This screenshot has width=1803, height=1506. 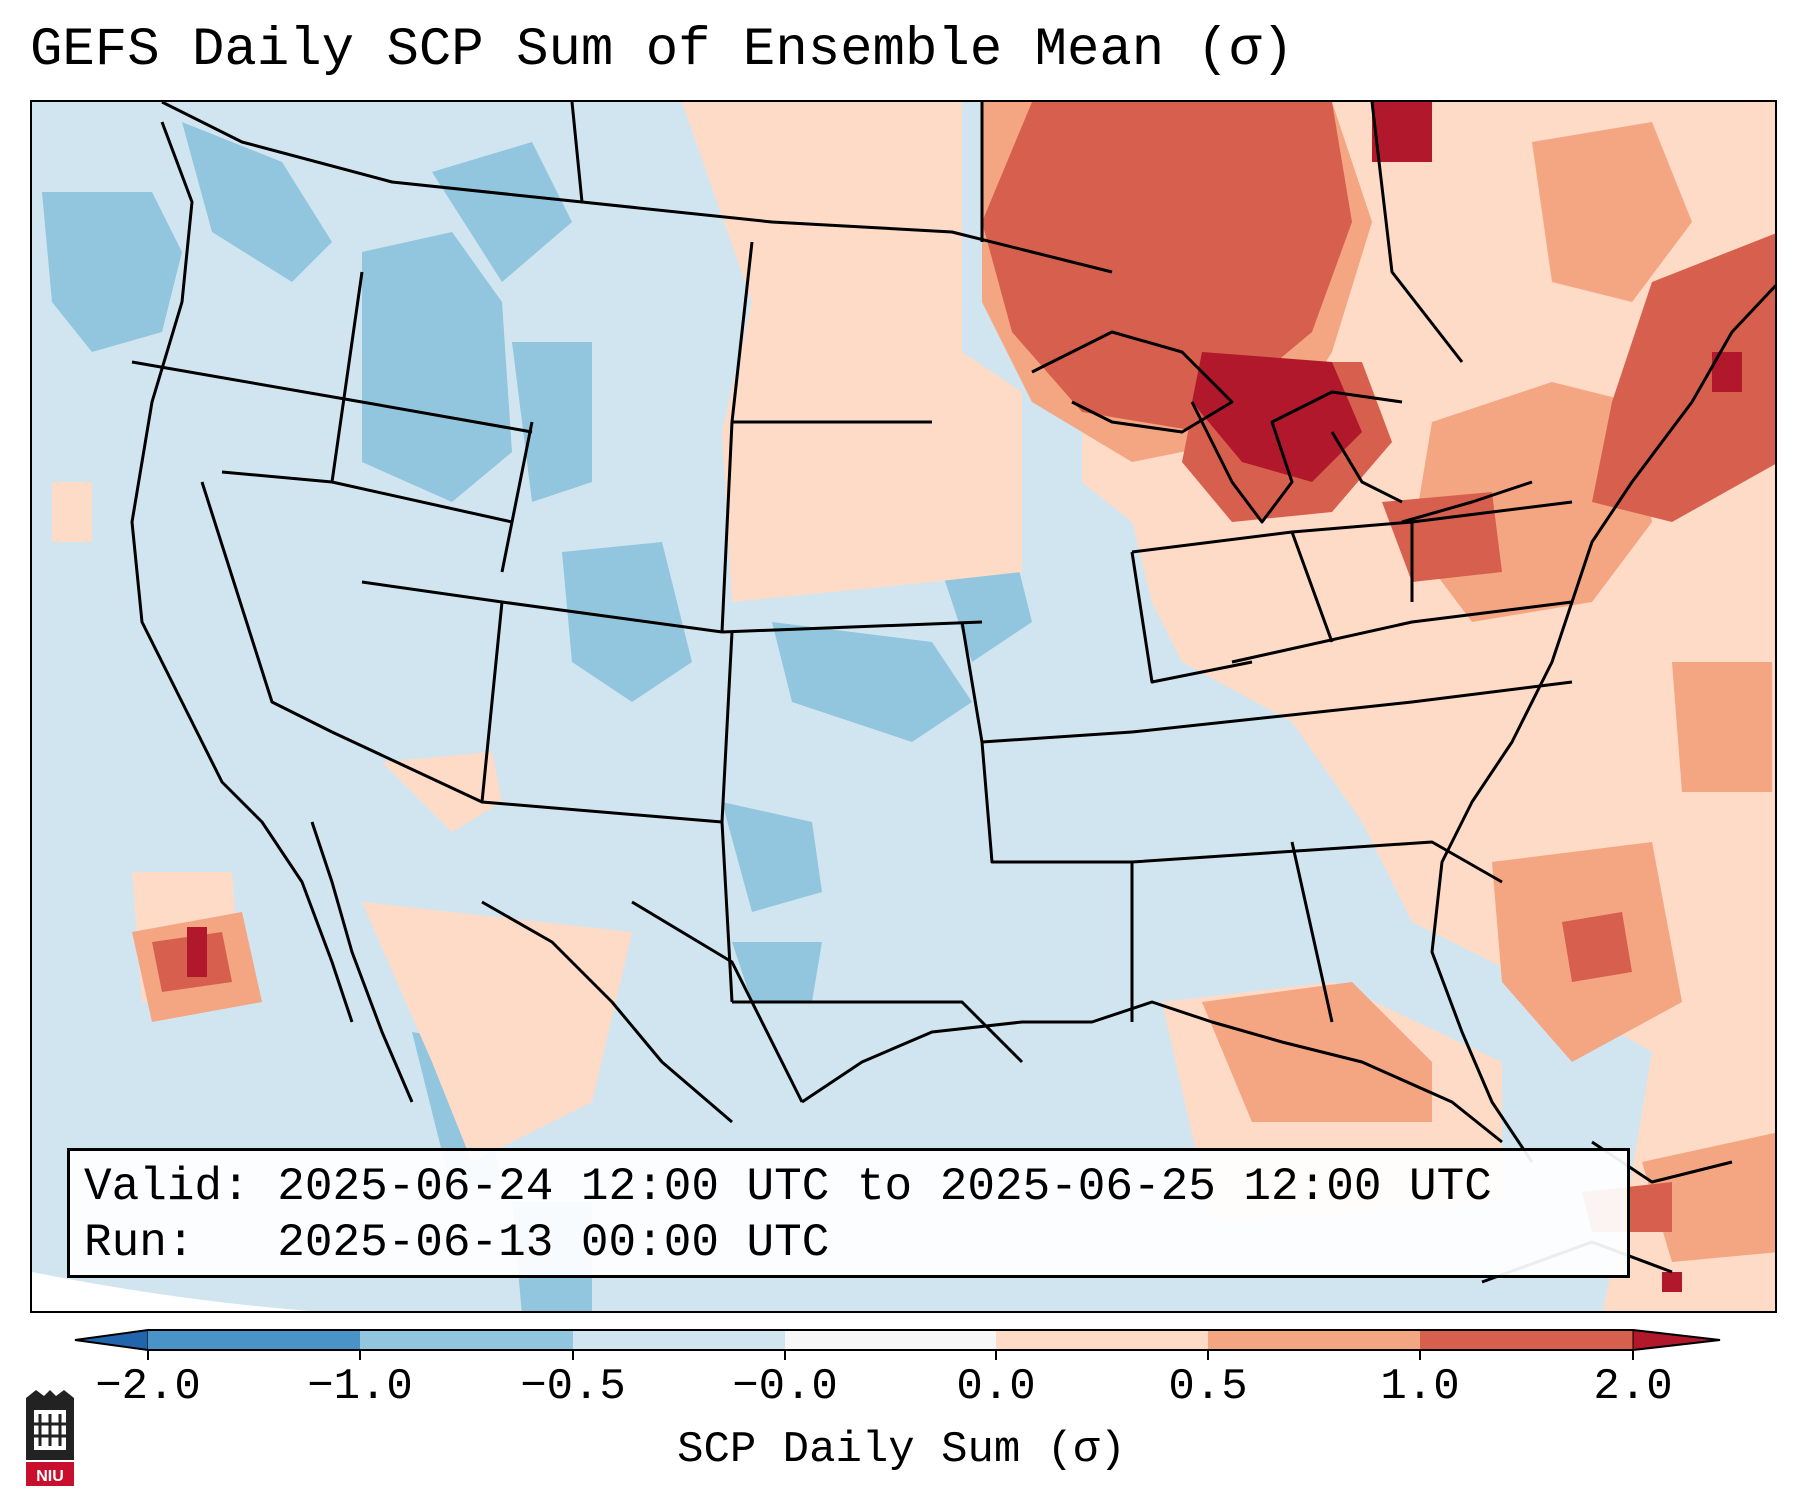 I want to click on colorbar-tick-label: 0.0, so click(x=996, y=1387).